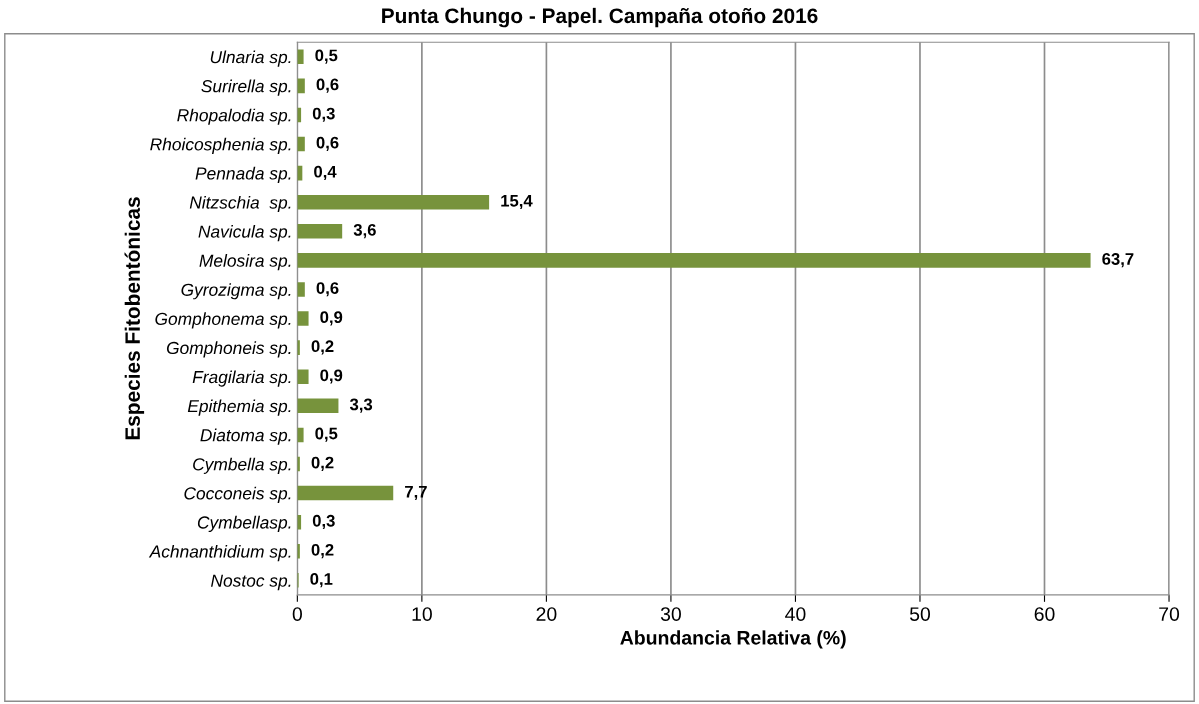 Image resolution: width=1199 pixels, height=704 pixels. Describe the element at coordinates (1169, 614) in the screenshot. I see `x-tick-label: 70` at that location.